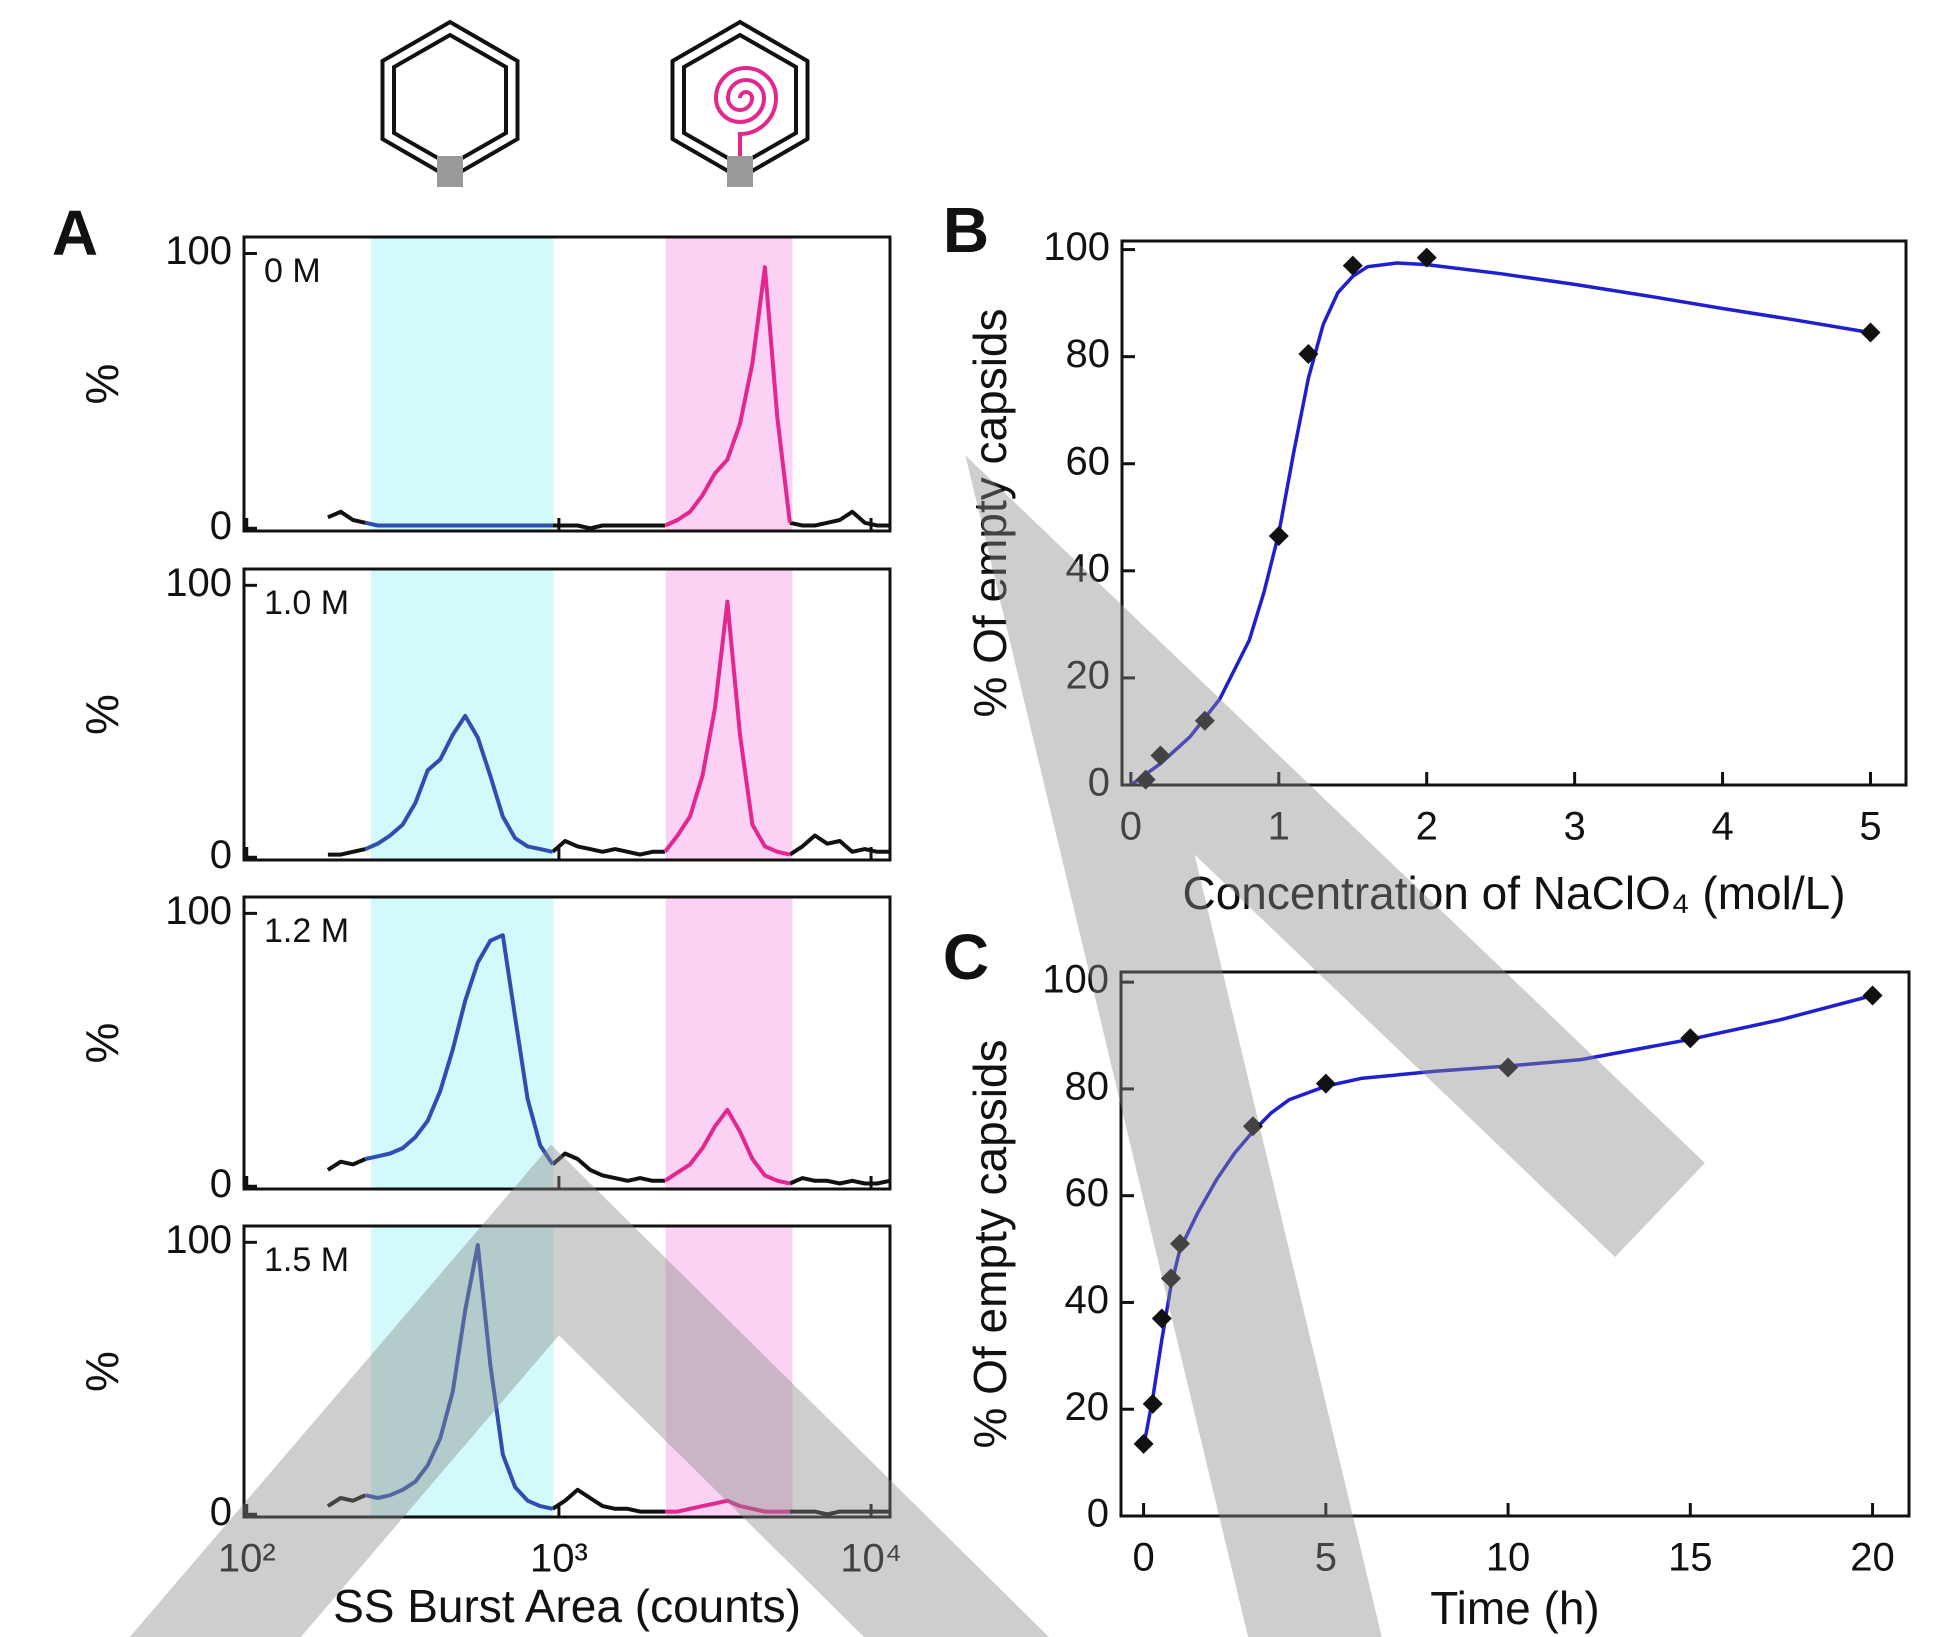  Describe the element at coordinates (450, 103) in the screenshot. I see `empty-capsid-icon` at that location.